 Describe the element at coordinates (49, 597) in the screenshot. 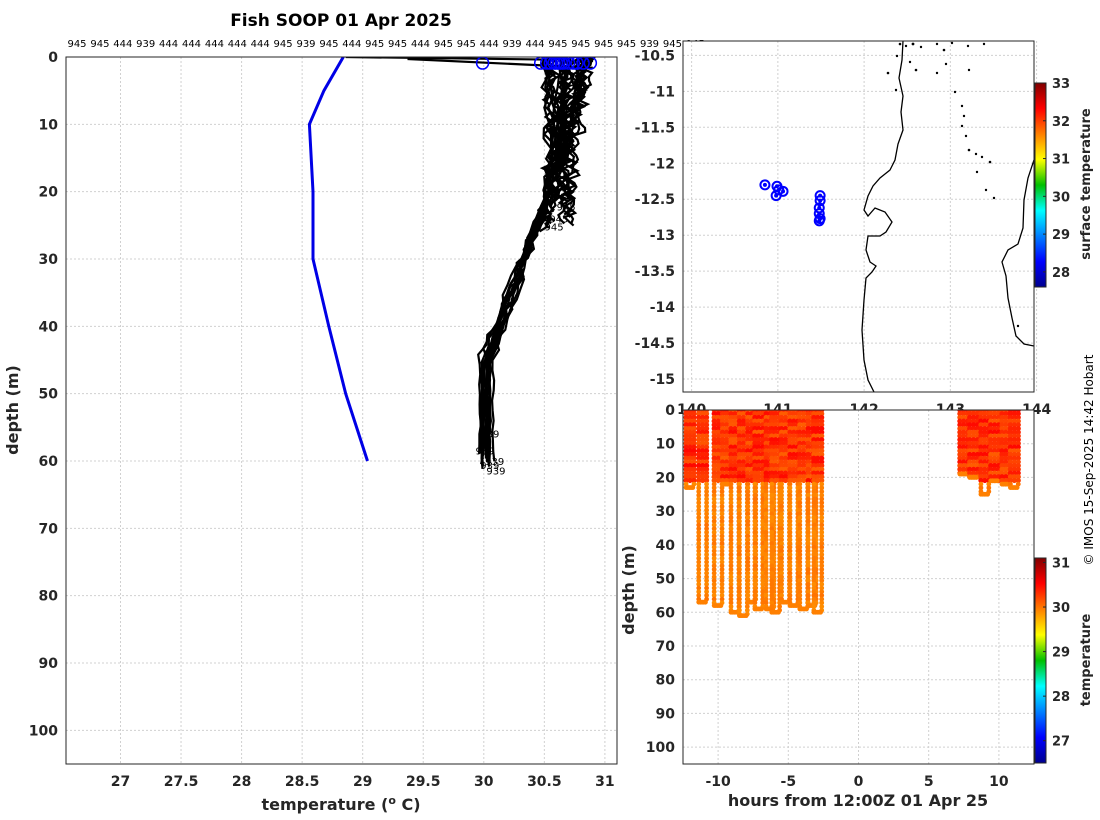

I see `y-tick-label: 80` at that location.